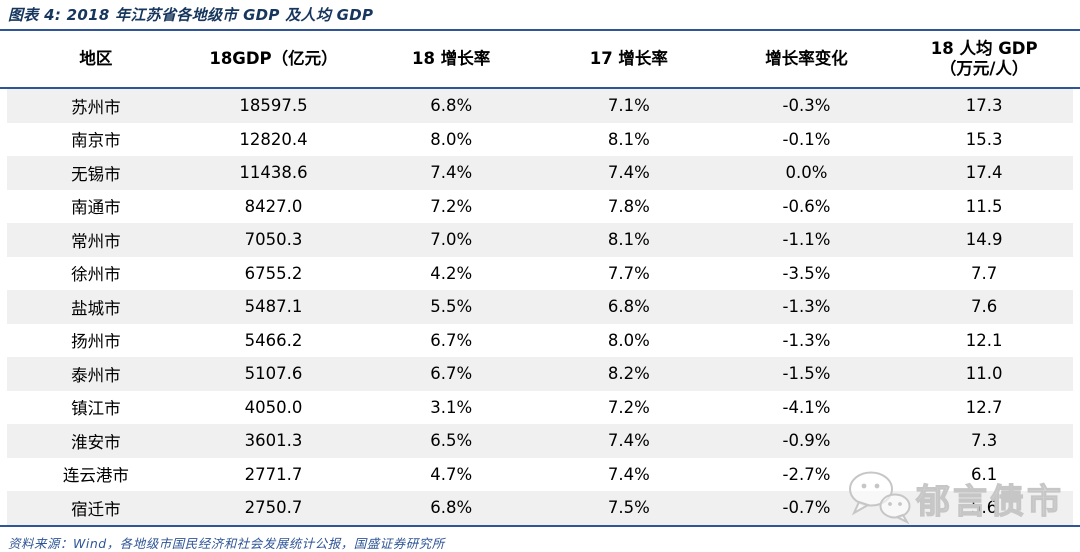  What do you see at coordinates (451, 407) in the screenshot?
I see `cell-growth-2018: 3.1%` at bounding box center [451, 407].